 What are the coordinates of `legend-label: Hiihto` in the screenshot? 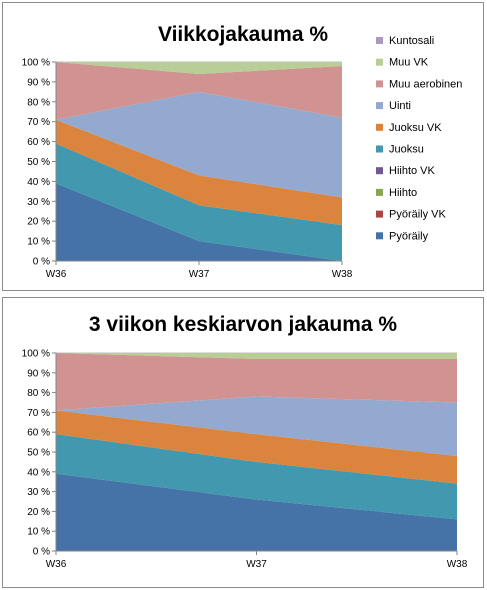 It's located at (403, 193).